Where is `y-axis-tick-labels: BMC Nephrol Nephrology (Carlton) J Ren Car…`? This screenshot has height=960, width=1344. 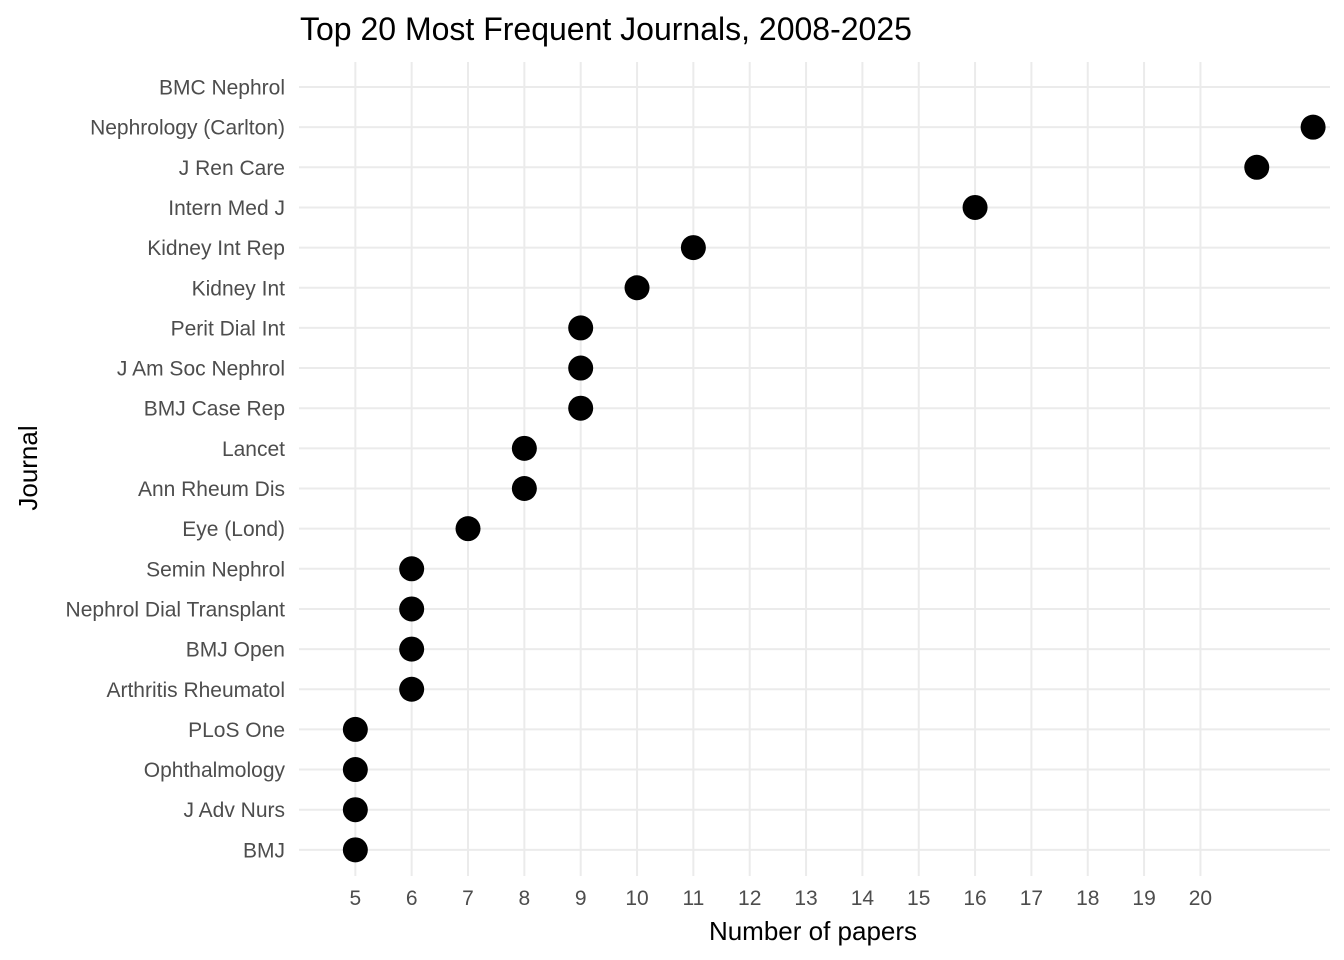 y-axis-tick-labels: BMC Nephrol Nephrology (Carlton) J Ren Car… is located at coordinates (176, 470).